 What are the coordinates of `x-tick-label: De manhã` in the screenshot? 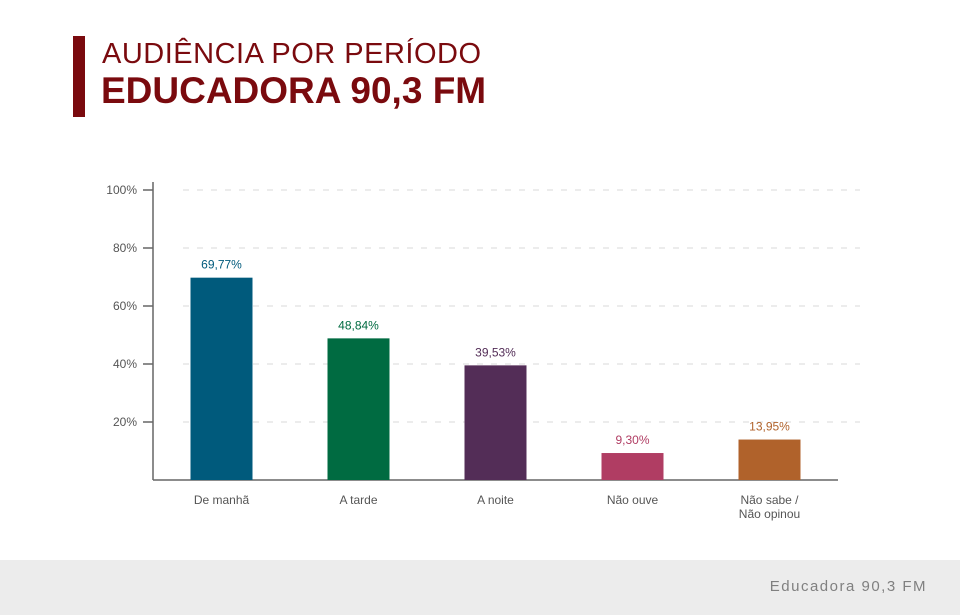 It's located at (222, 500).